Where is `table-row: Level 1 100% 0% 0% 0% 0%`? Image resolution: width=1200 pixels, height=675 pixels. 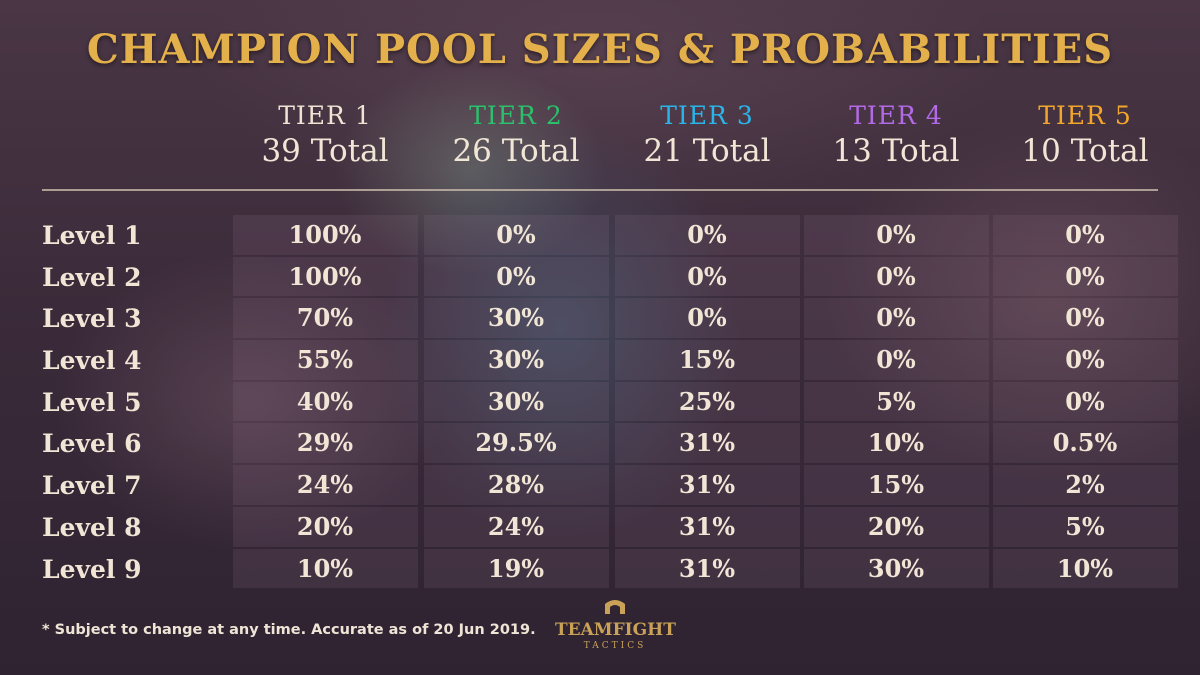
table-row: Level 1 100% 0% 0% 0% 0% is located at coordinates (610, 236).